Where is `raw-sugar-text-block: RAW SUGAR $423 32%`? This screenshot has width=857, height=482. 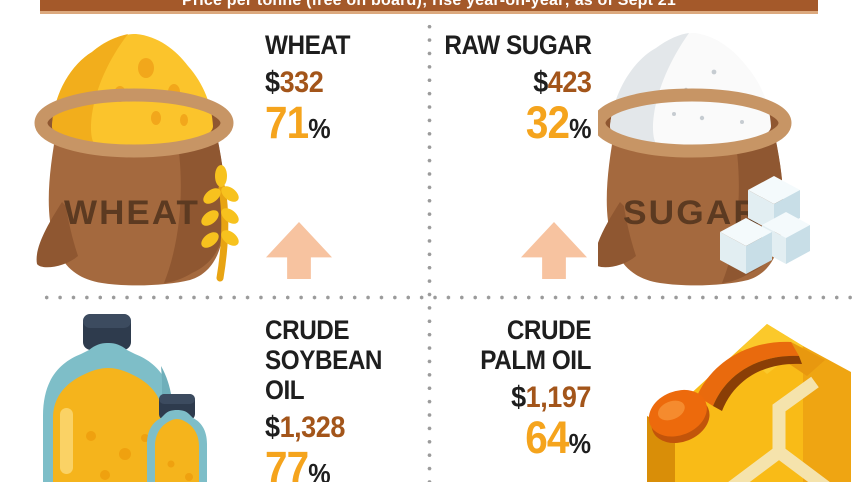
raw-sugar-text-block: RAW SUGAR $423 32% is located at coordinates (517, 93).